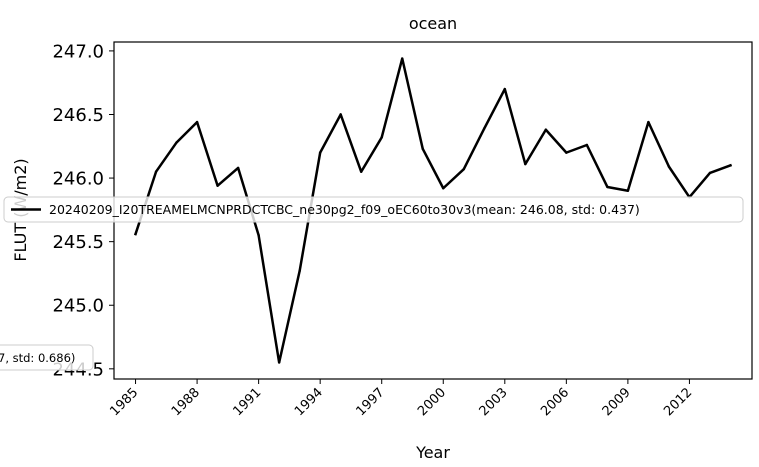 This screenshot has width=759, height=467. What do you see at coordinates (432, 402) in the screenshot?
I see `x-tick-label: 2000` at bounding box center [432, 402].